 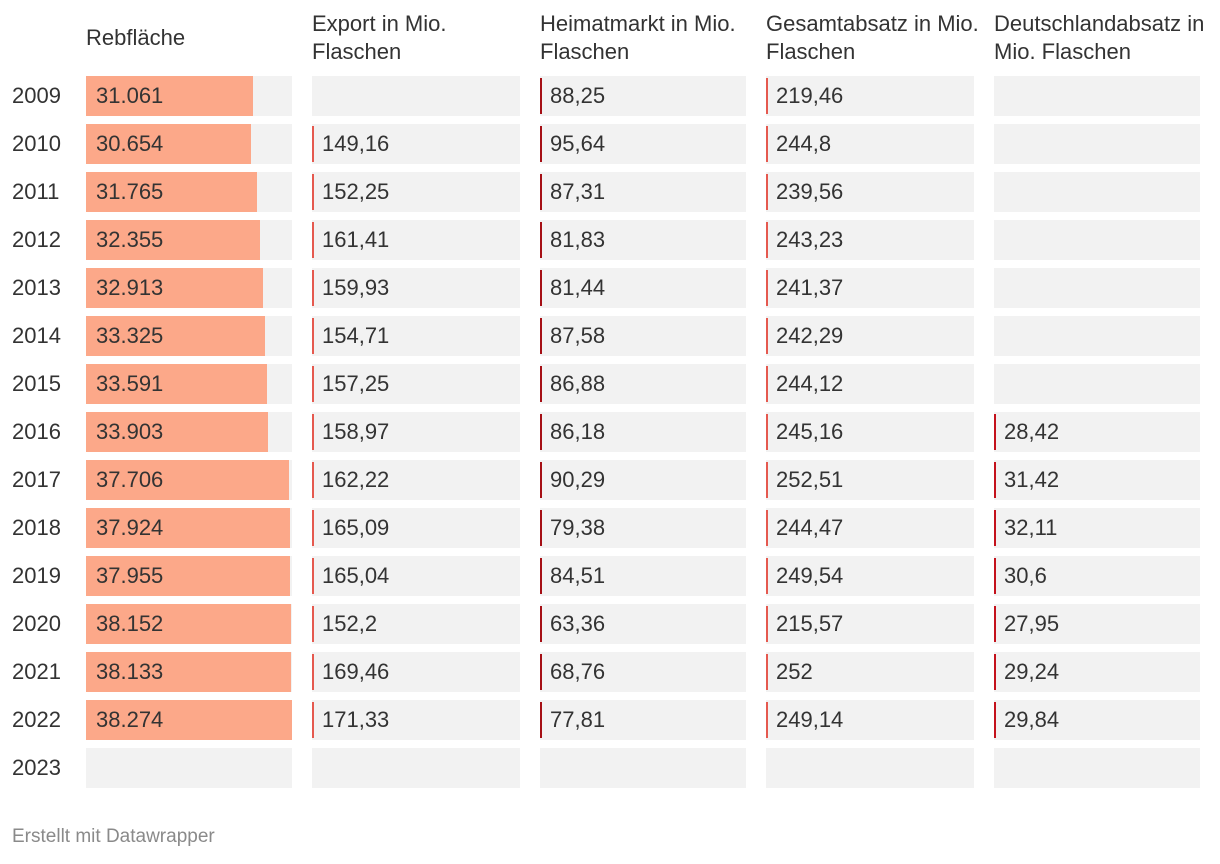 What do you see at coordinates (804, 143) in the screenshot?
I see `cell-value: 244,8` at bounding box center [804, 143].